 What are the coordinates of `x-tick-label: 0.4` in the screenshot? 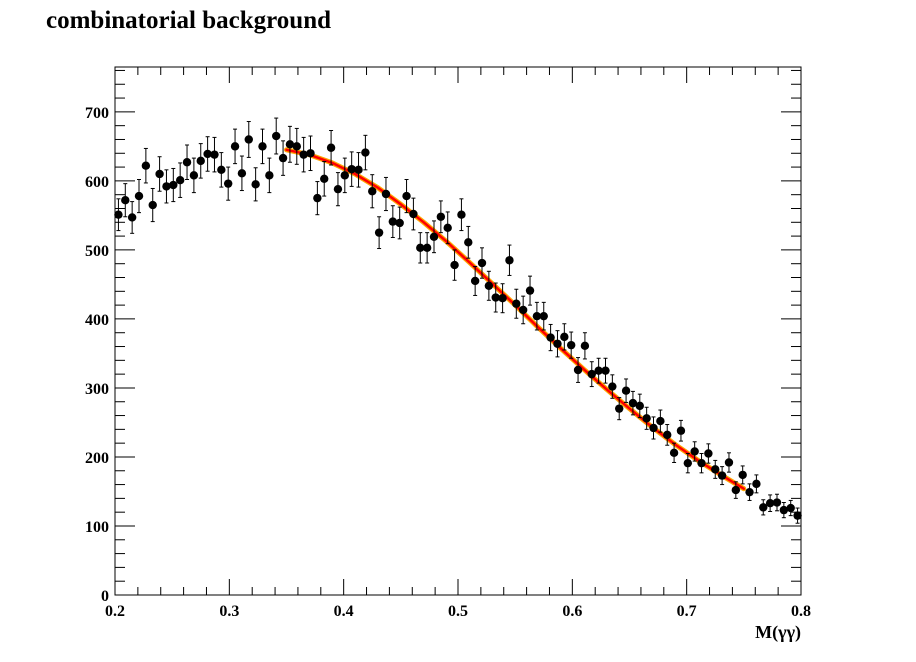 It's located at (344, 611).